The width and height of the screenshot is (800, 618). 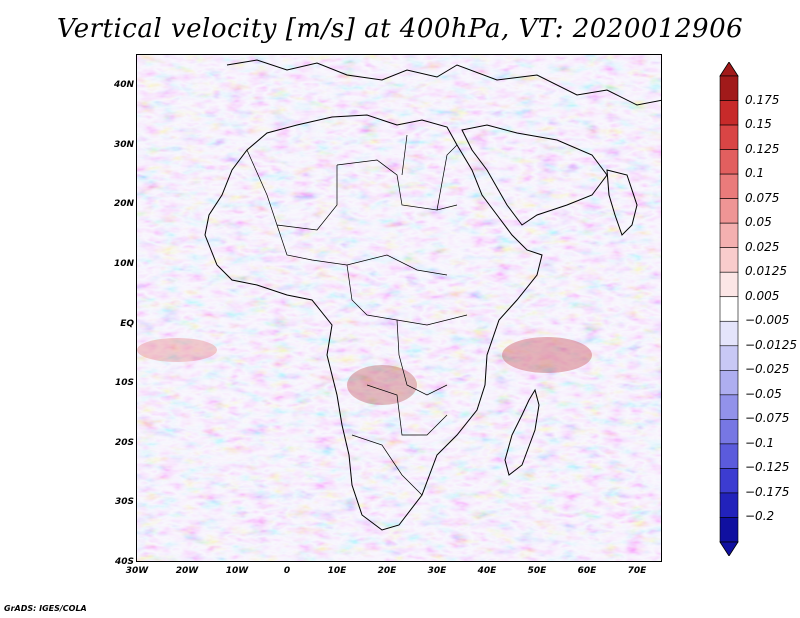 I want to click on colorbar-level-label: 0.05, so click(x=758, y=222).